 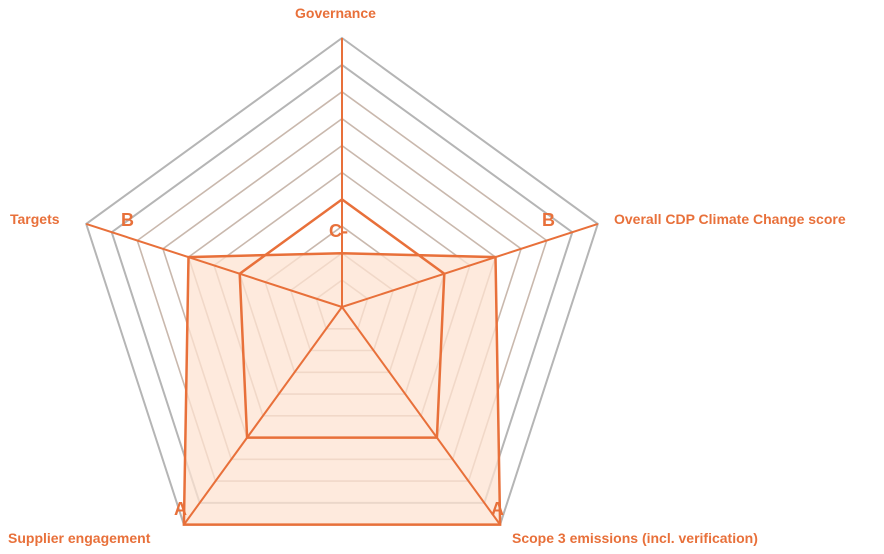 What do you see at coordinates (730, 219) in the screenshot?
I see `axis-label-overall-cdp-score: Overall CDP Climate Change score` at bounding box center [730, 219].